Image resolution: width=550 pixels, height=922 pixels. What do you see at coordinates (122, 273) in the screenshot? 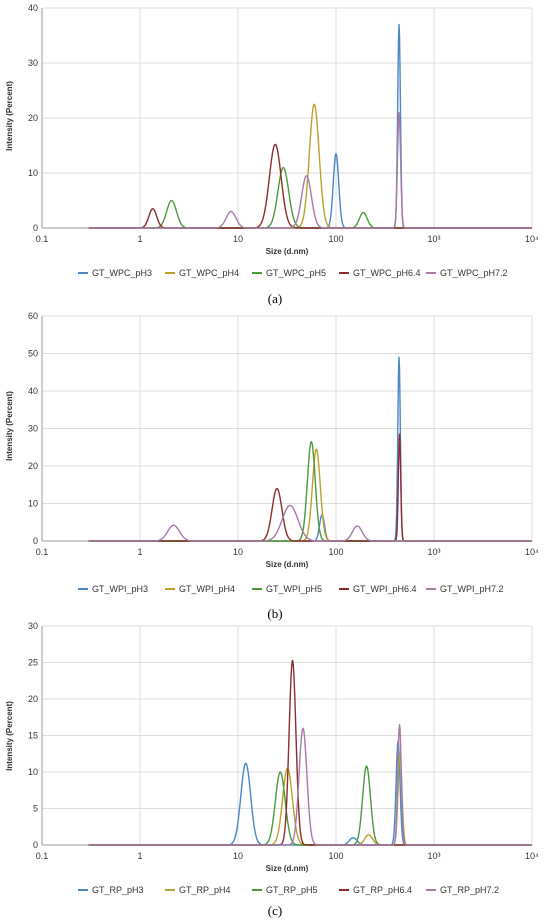
I see `legend-label: GT_WPC_pH3` at bounding box center [122, 273].